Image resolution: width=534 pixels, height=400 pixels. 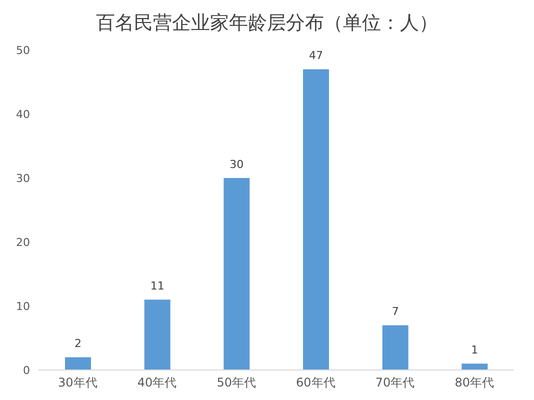 I want to click on data-label: 30, so click(x=237, y=164).